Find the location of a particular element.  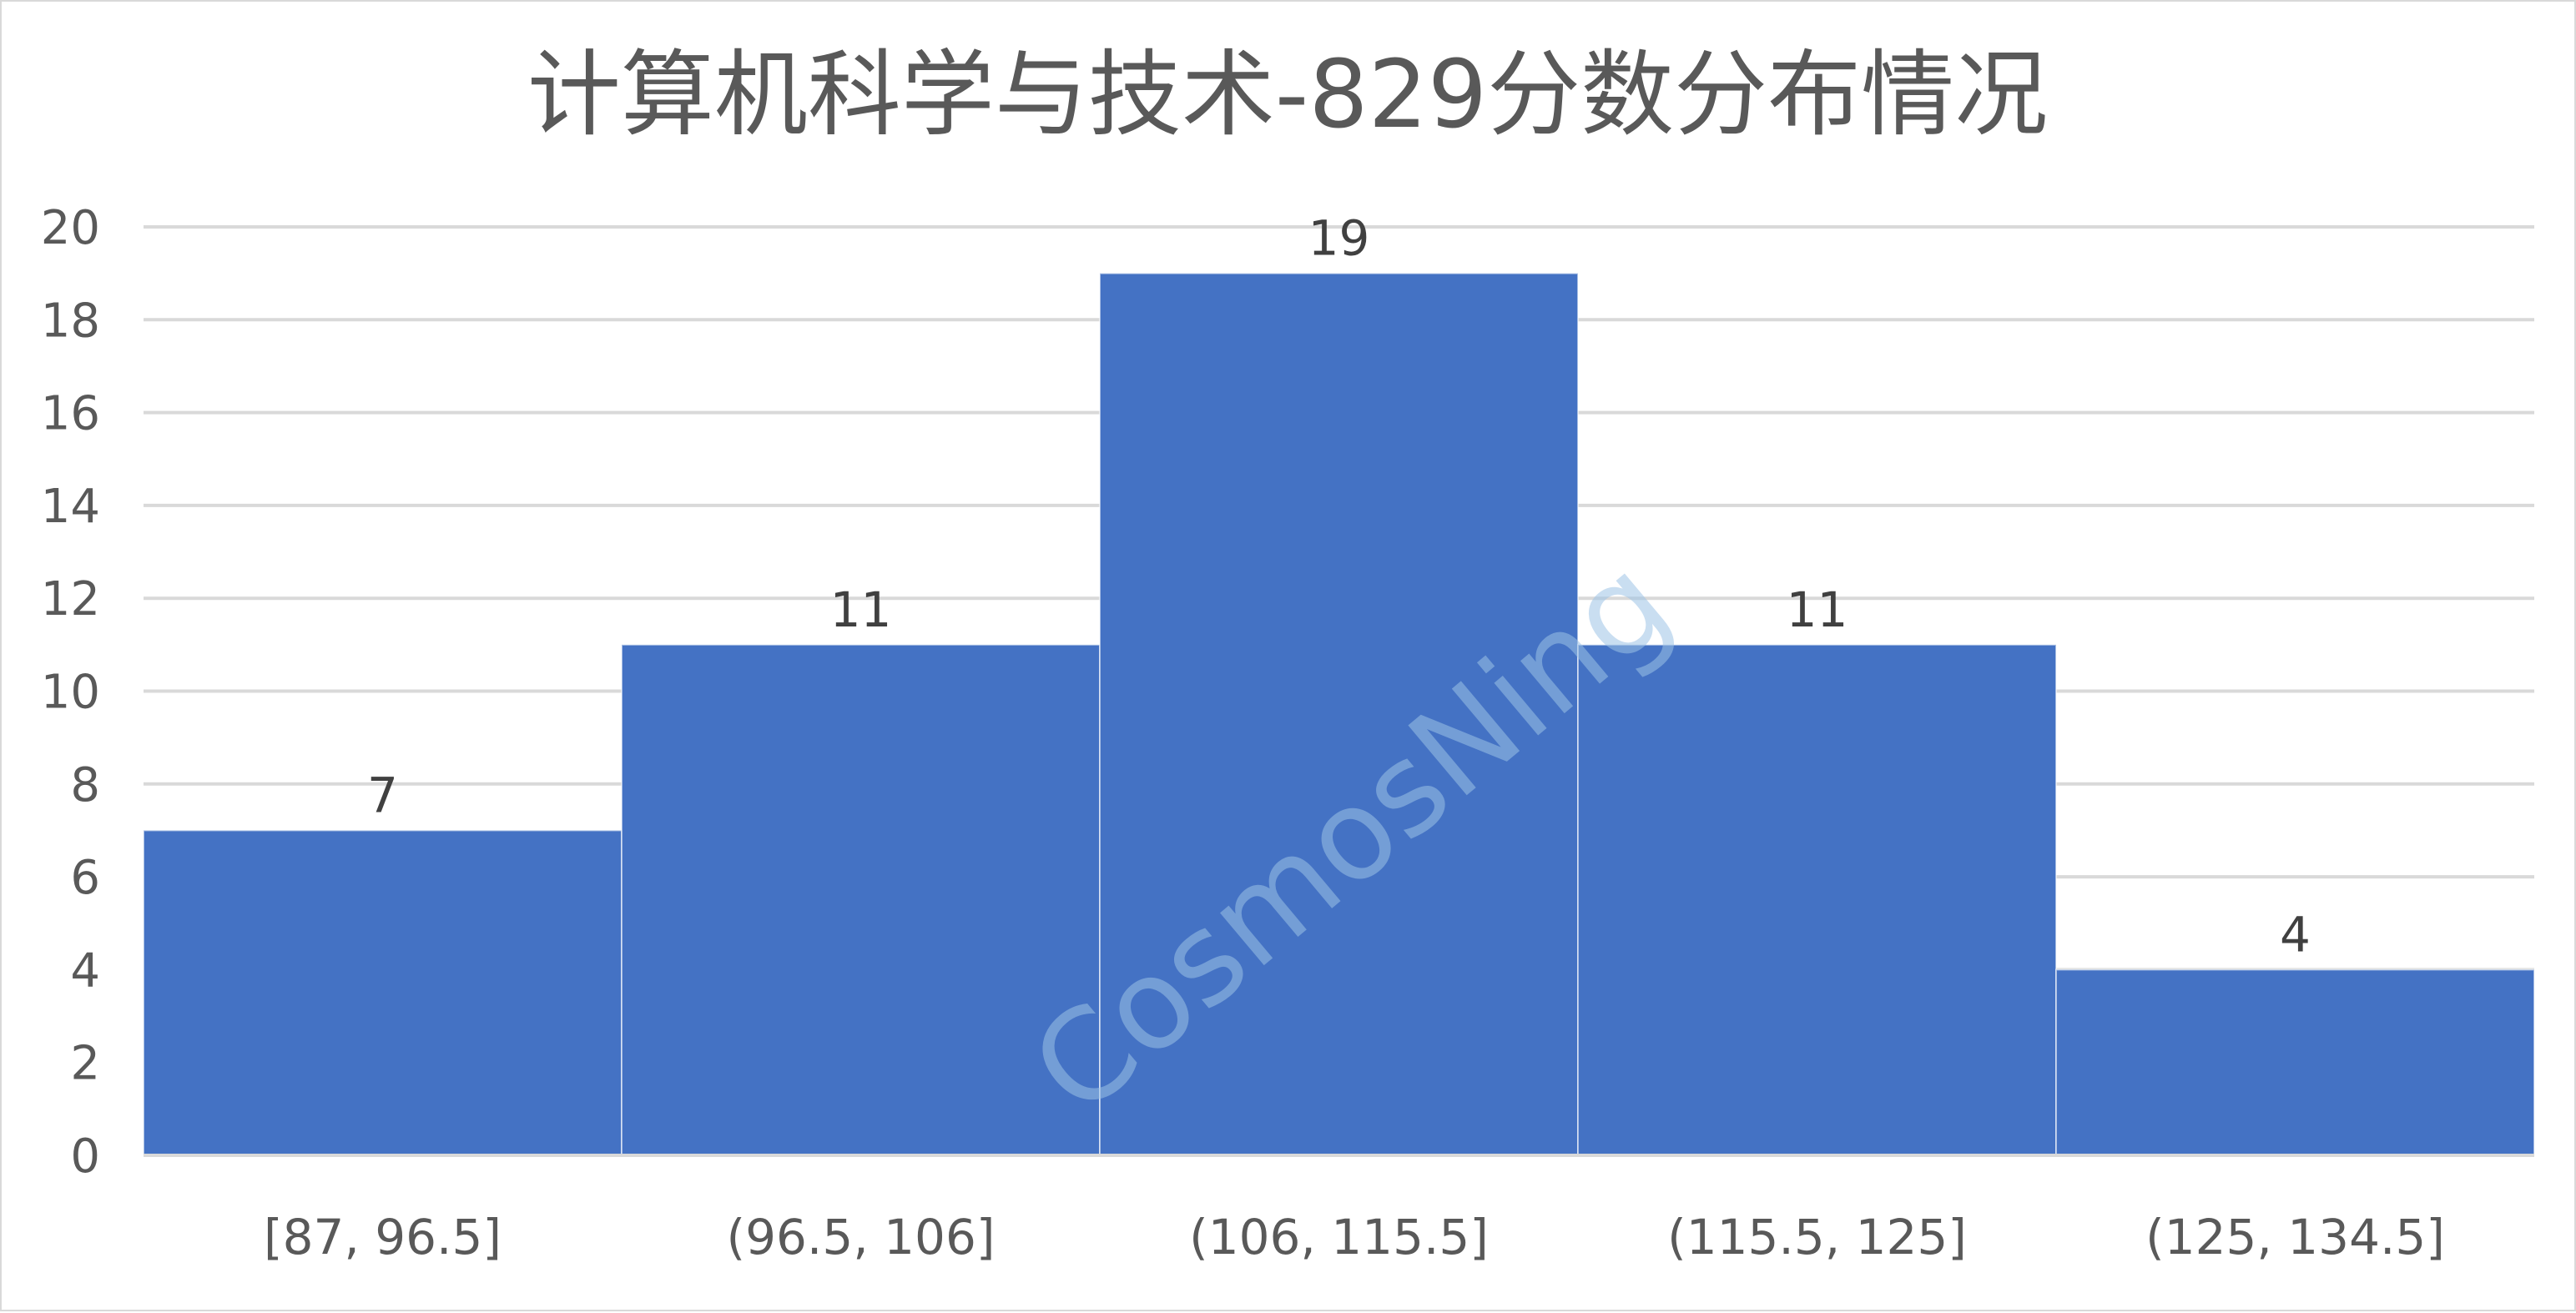

y-tick-label: 16 is located at coordinates (70, 414).